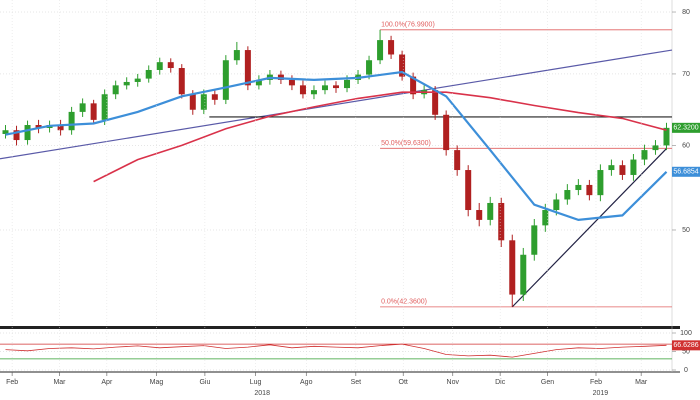 The height and width of the screenshot is (400, 700). I want to click on rsi-line, so click(336, 350).